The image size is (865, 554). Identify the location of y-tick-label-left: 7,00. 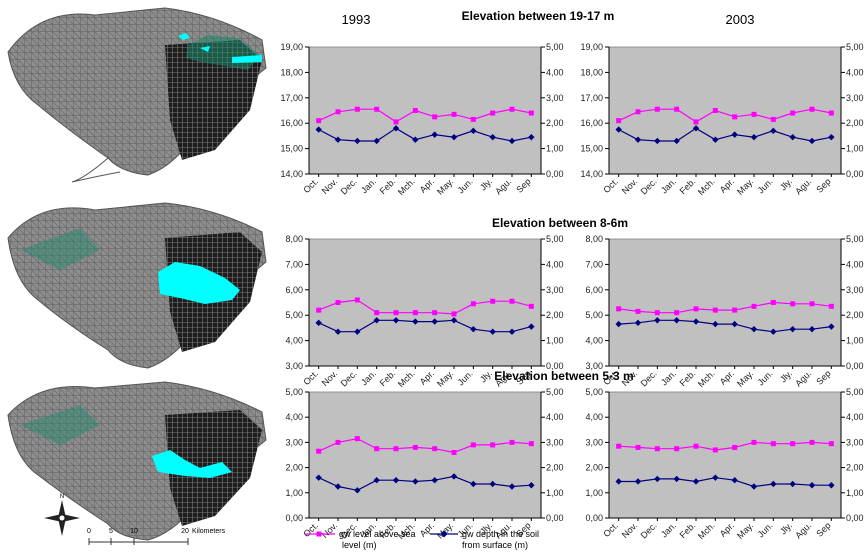
(294, 264).